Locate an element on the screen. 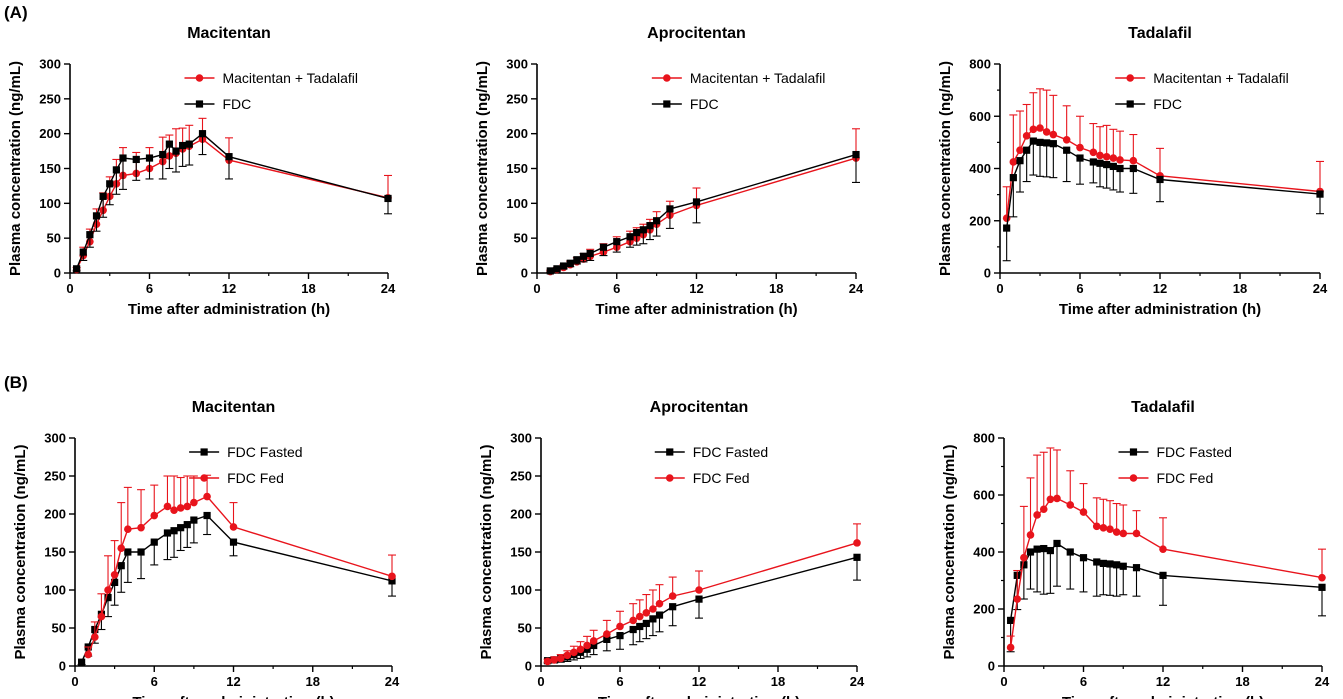  legend-label: FDC Fasted is located at coordinates (730, 452).